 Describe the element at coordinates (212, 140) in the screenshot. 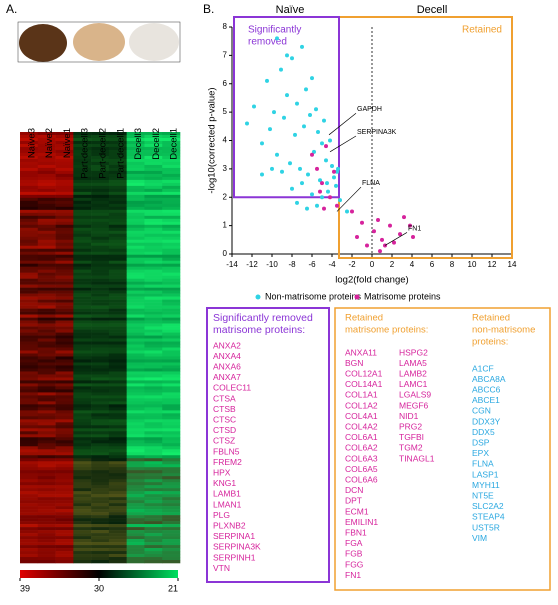

I see `y-axis-label: -log10(corrected p-value)` at that location.